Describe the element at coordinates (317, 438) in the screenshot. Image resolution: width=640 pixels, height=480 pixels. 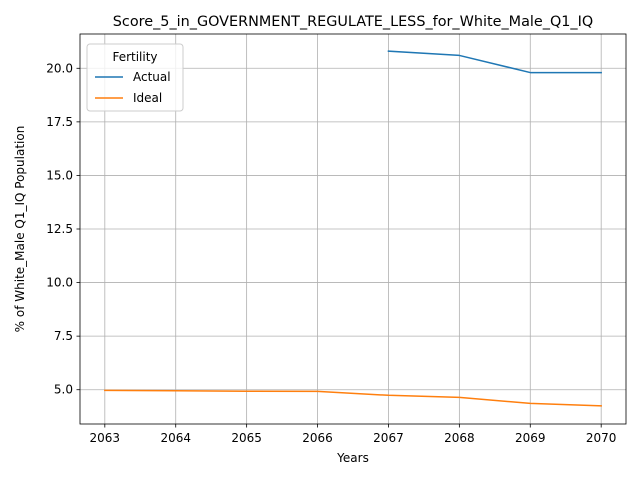
I see `x-tick-label: 2066` at that location.